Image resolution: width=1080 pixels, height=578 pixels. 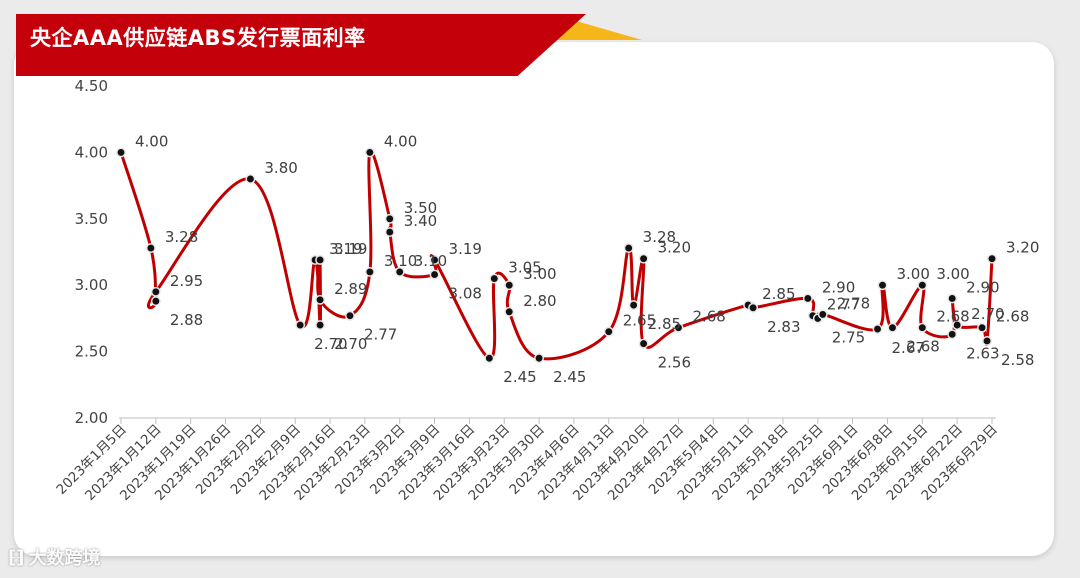 What do you see at coordinates (420, 208) in the screenshot?
I see `data-label: 3.50` at bounding box center [420, 208].